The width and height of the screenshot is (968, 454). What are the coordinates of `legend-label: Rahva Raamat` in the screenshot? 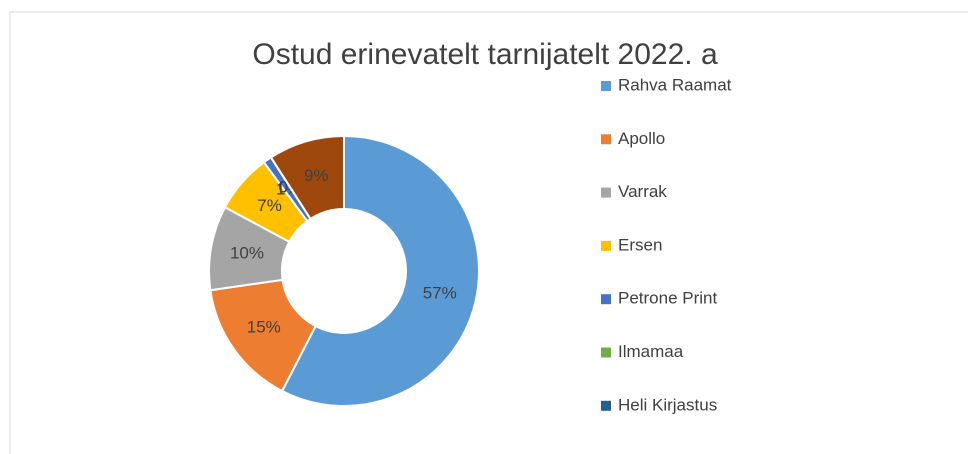 It's located at (675, 84).